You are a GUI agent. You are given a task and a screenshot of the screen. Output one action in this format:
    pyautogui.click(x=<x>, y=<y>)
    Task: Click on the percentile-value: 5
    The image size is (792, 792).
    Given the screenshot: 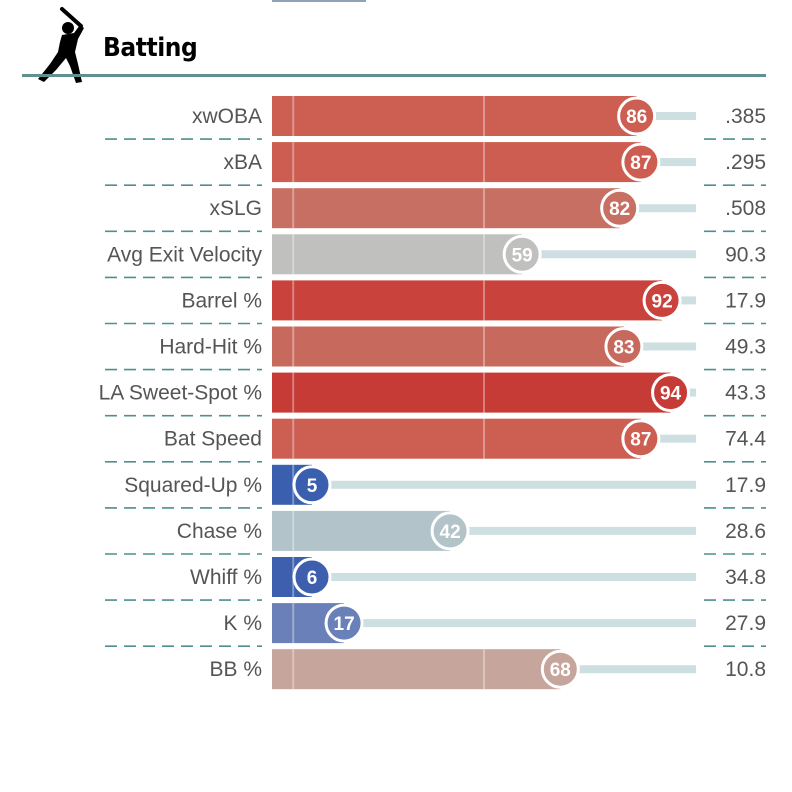 What is the action you would take?
    pyautogui.click(x=312, y=486)
    